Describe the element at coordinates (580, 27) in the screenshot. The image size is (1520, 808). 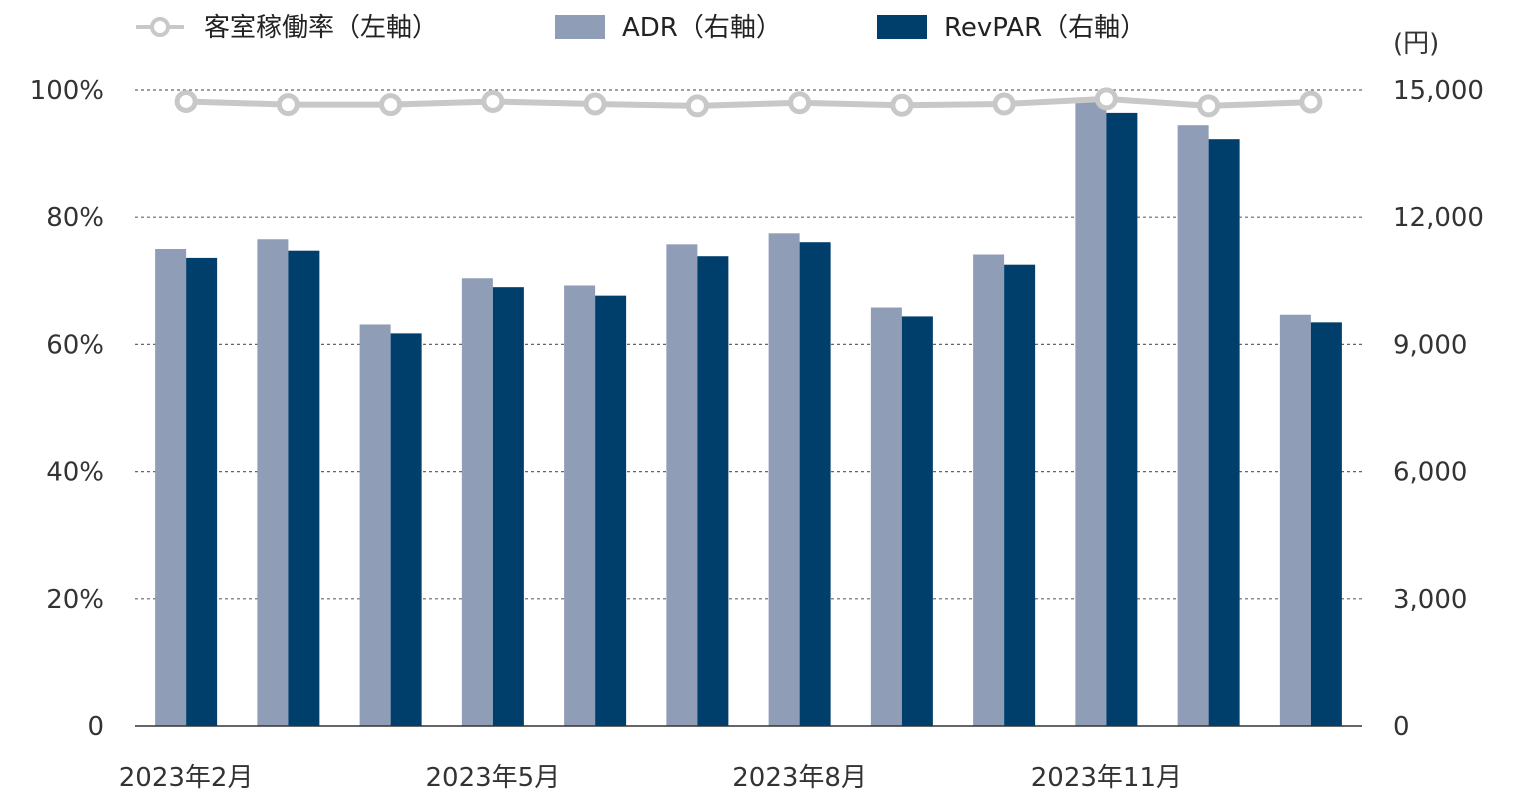
I see `legend-adr-swatch` at that location.